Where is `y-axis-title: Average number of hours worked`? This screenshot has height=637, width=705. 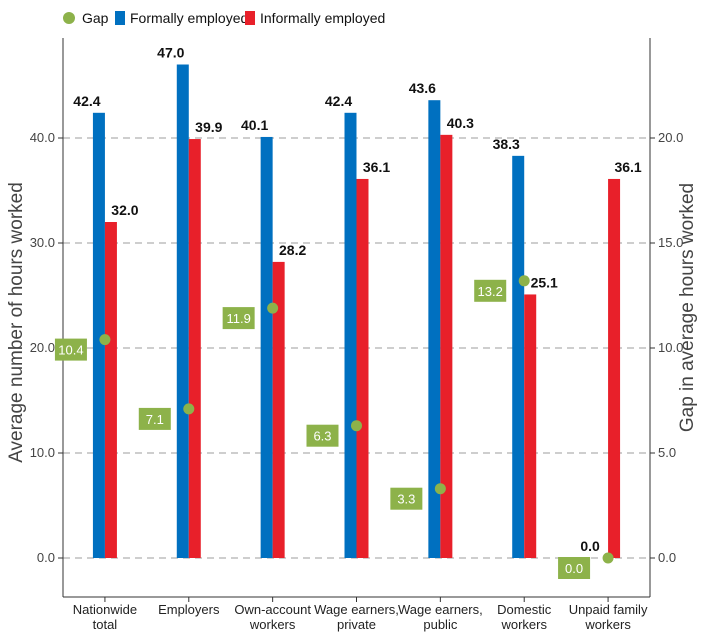 y-axis-title: Average number of hours worked is located at coordinates (16, 322).